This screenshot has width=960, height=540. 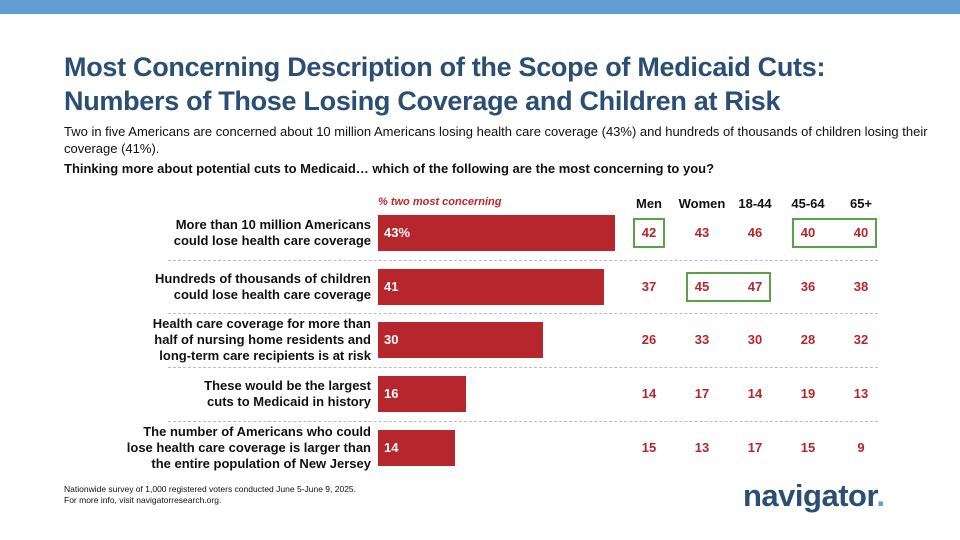 I want to click on table-cell: 37, so click(x=649, y=286).